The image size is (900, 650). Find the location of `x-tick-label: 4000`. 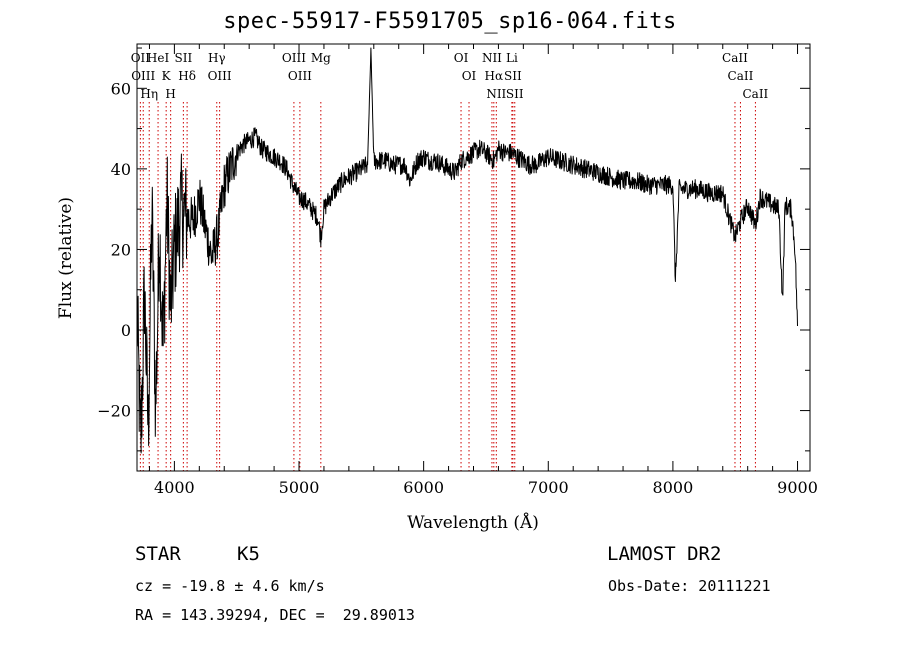

x-tick-label: 4000 is located at coordinates (174, 487).